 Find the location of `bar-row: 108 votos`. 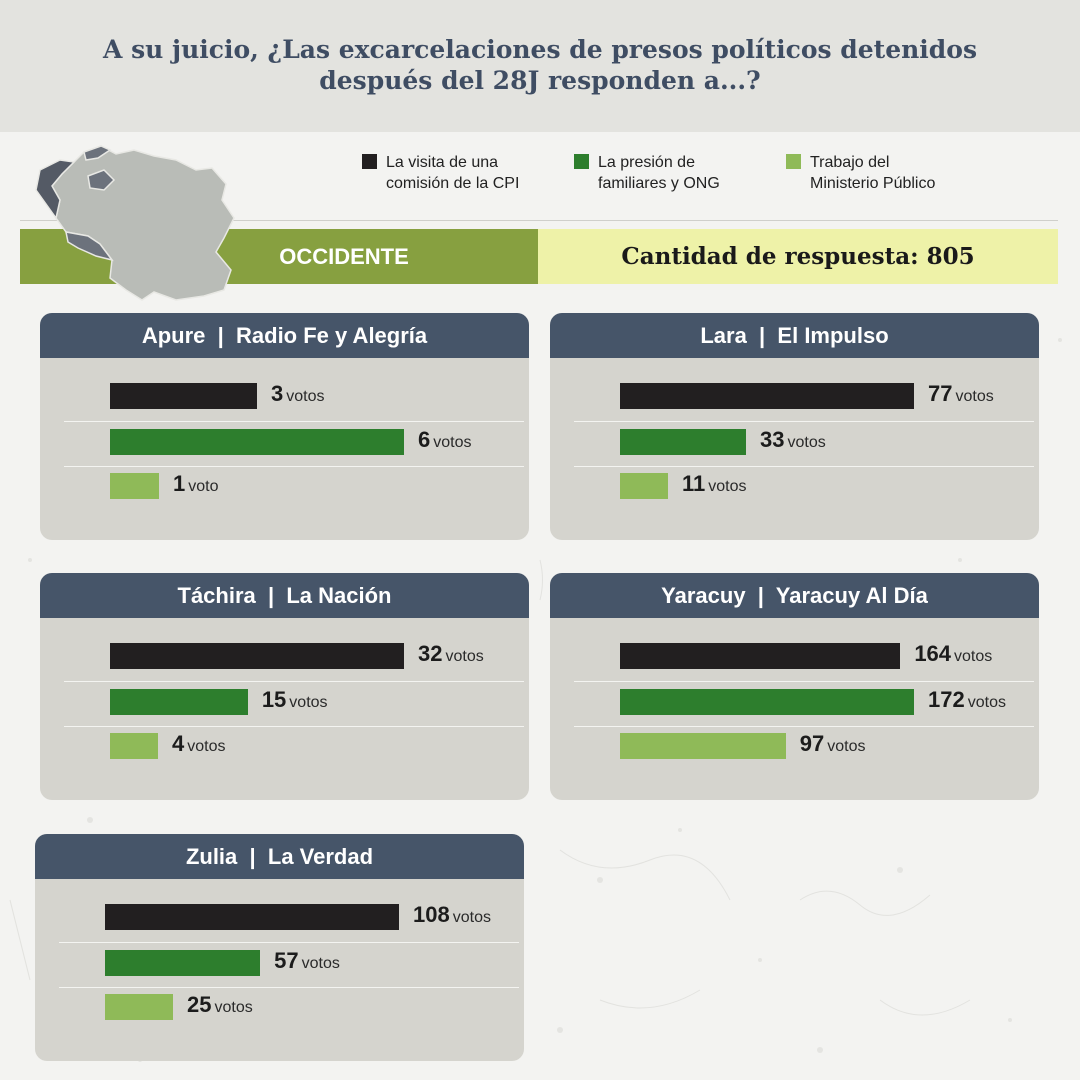

bar-row: 108 votos is located at coordinates (279, 918).